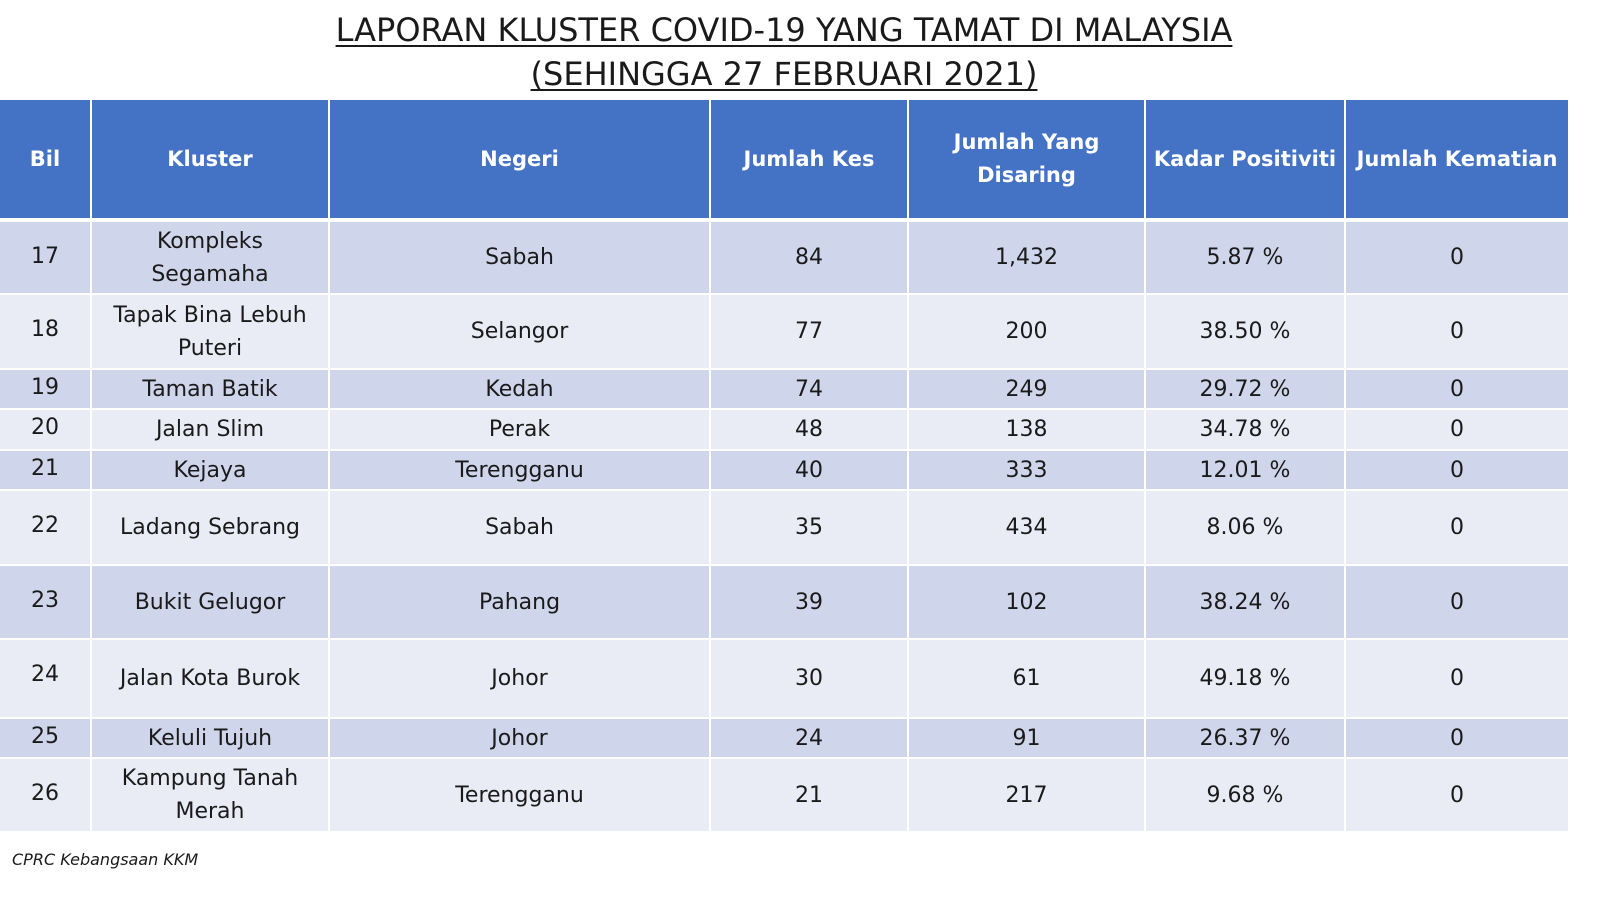 Image resolution: width=1600 pixels, height=900 pixels. Describe the element at coordinates (809, 795) in the screenshot. I see `cell-jumlah-kes: 21` at that location.